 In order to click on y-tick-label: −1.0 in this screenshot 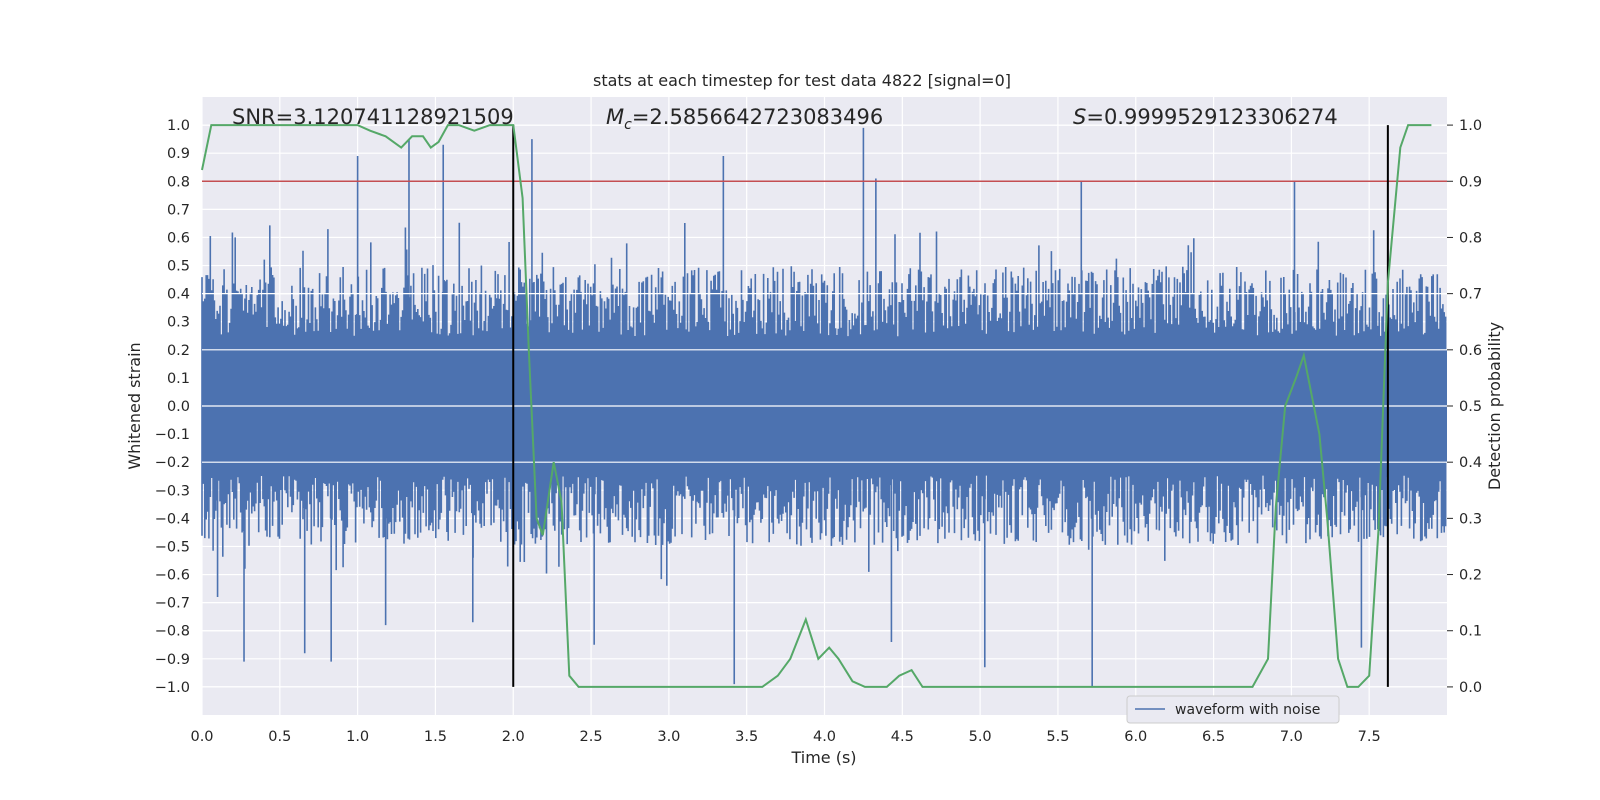, I will do `click(172, 688)`.